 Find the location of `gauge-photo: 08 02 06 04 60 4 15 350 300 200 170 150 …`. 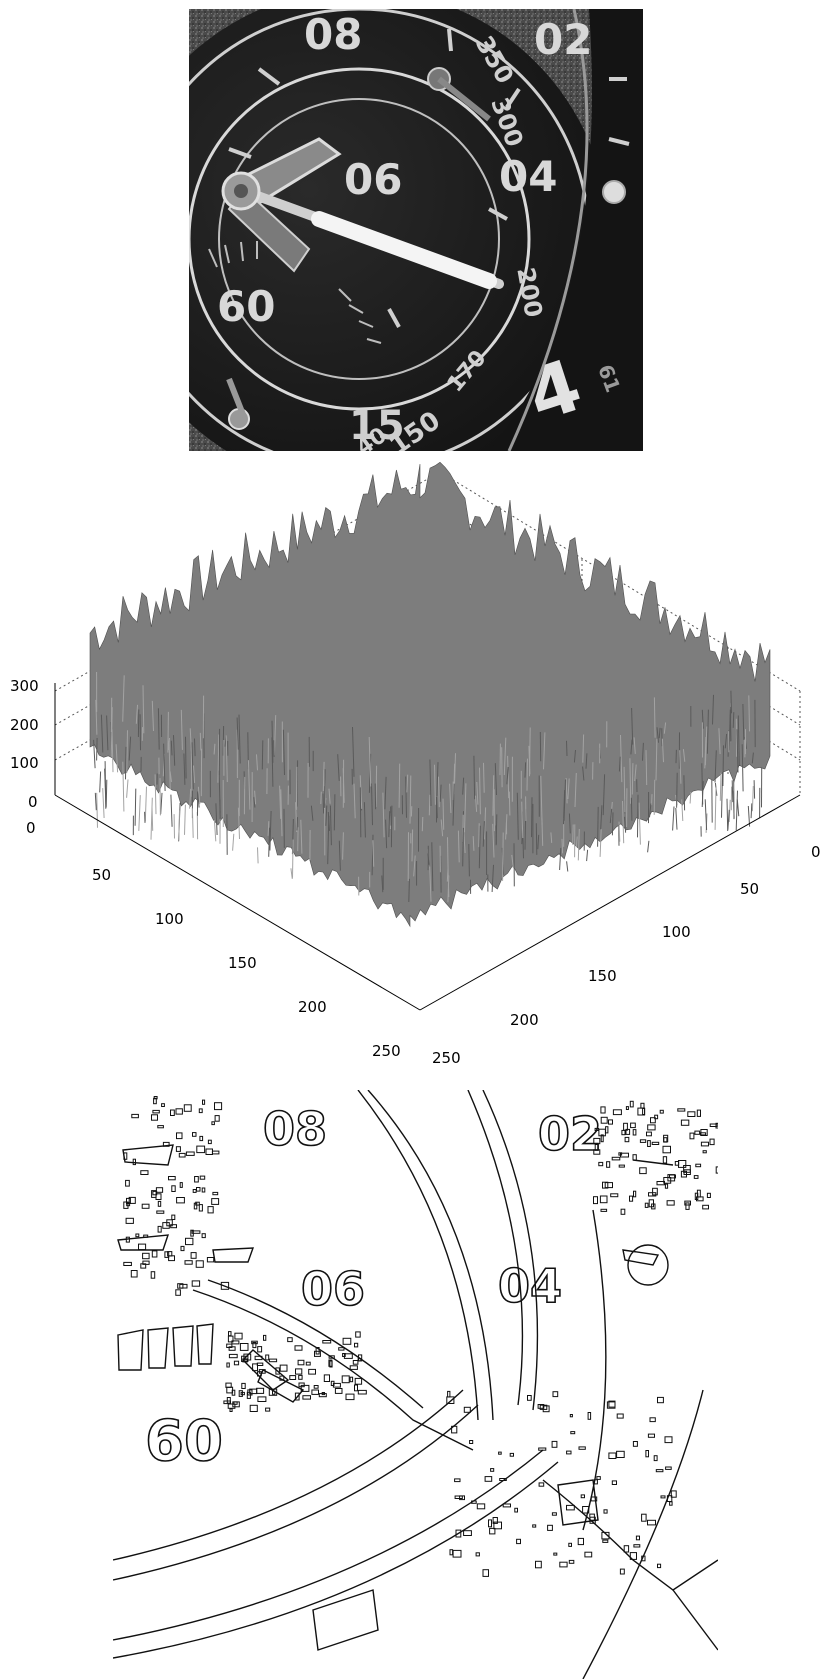

gauge-photo: 08 02 06 04 60 4 15 350 300 200 170 150 … is located at coordinates (416, 230).